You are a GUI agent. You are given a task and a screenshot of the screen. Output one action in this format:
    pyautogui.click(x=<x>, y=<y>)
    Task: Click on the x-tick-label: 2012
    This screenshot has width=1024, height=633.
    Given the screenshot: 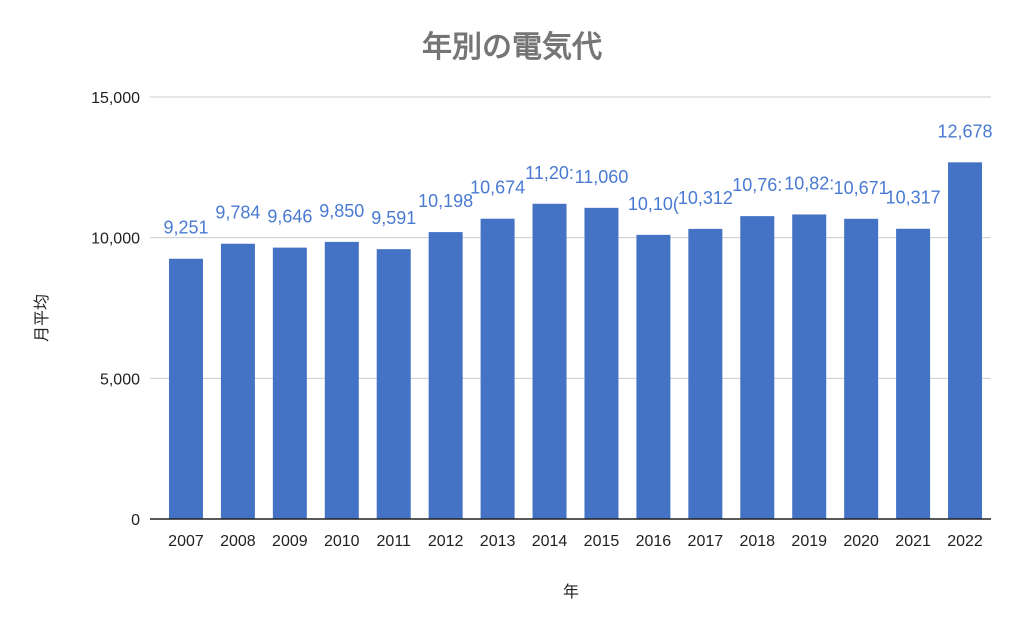 What is the action you would take?
    pyautogui.click(x=446, y=541)
    